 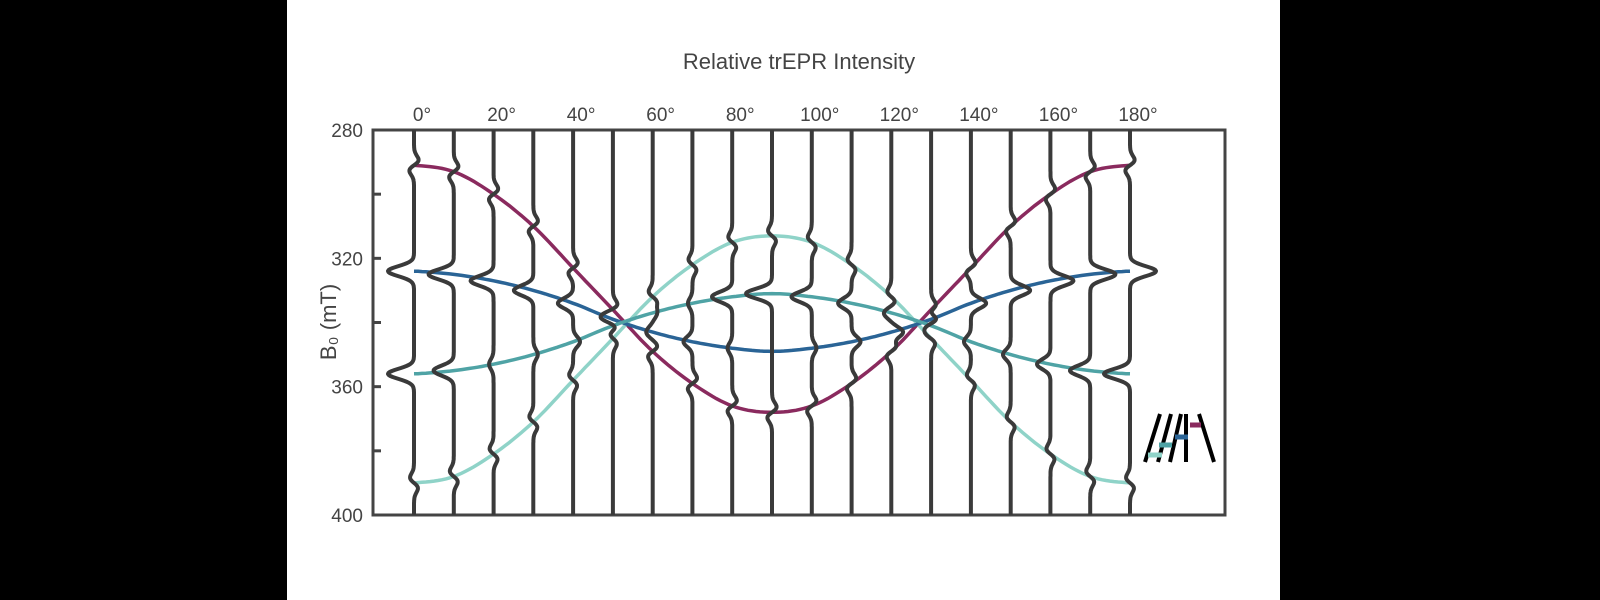 I want to click on y-tick-label: 280, so click(x=347, y=131).